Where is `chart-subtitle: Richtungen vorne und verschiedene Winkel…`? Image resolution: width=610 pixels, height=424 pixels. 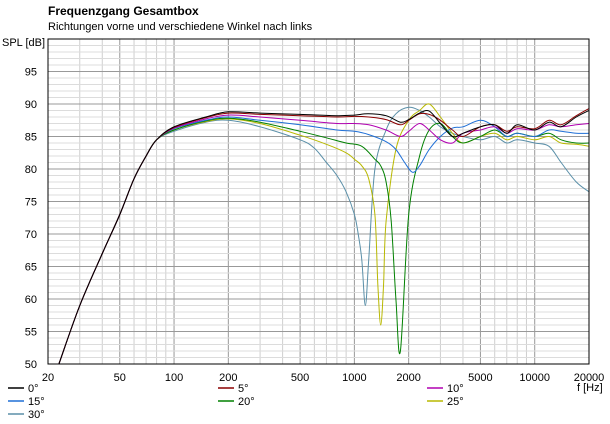 chart-subtitle: Richtungen vorne und verschiedene Winkel… is located at coordinates (180, 27).